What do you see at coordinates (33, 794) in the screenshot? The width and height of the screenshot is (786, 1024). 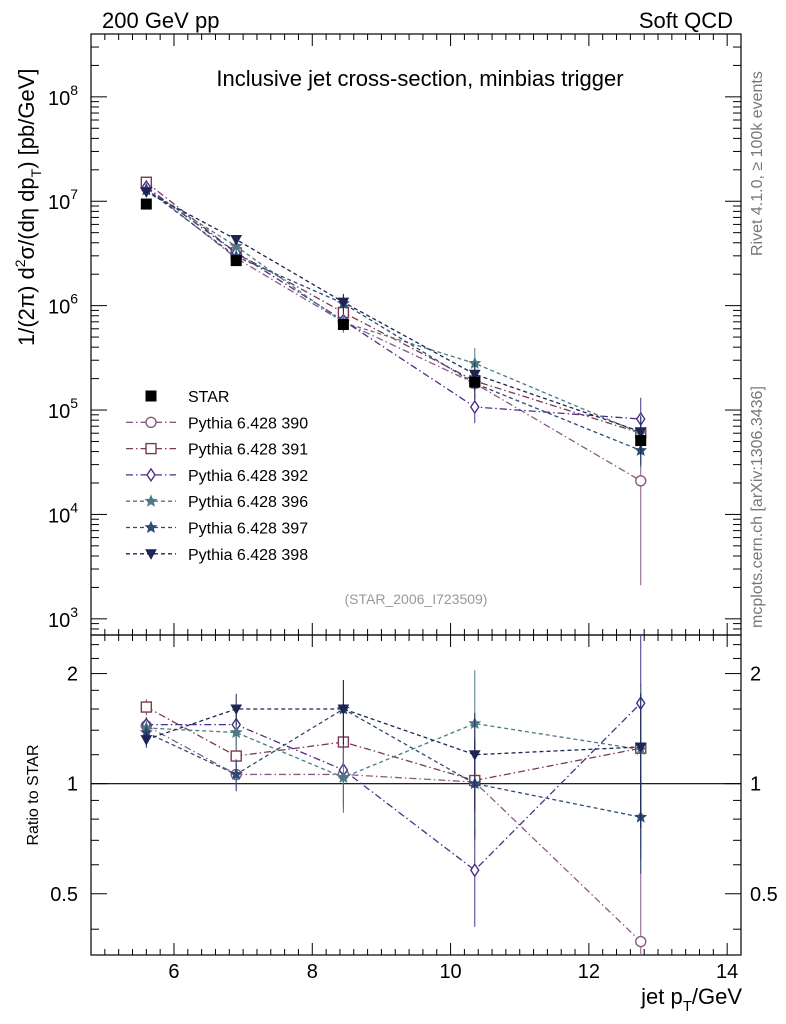 I see `y-axis-label-ratio: Ratio to STAR` at bounding box center [33, 794].